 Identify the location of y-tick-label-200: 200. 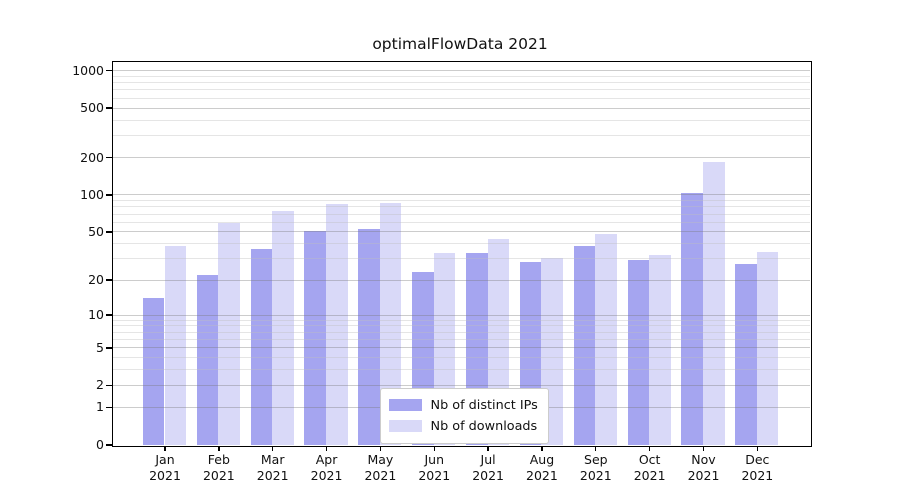
(92, 157).